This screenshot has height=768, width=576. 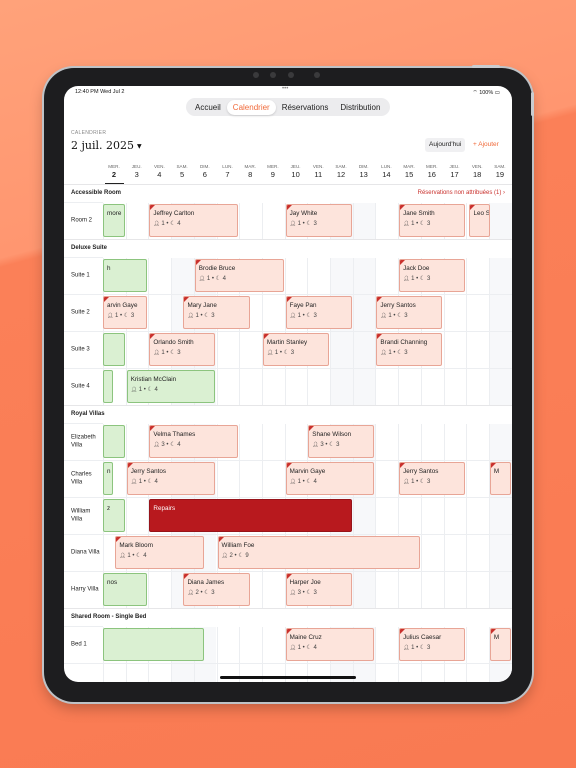 What do you see at coordinates (497, 93) in the screenshot?
I see `battery-icon: ▭` at bounding box center [497, 93].